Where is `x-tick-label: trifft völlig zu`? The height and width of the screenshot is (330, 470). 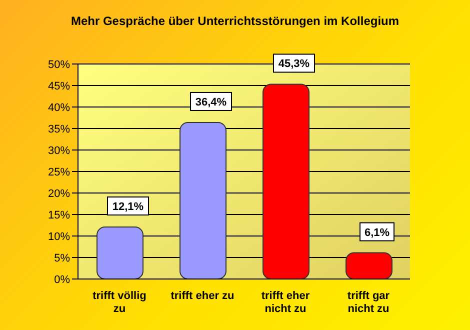 x-tick-label: trifft völlig zu is located at coordinates (119, 302).